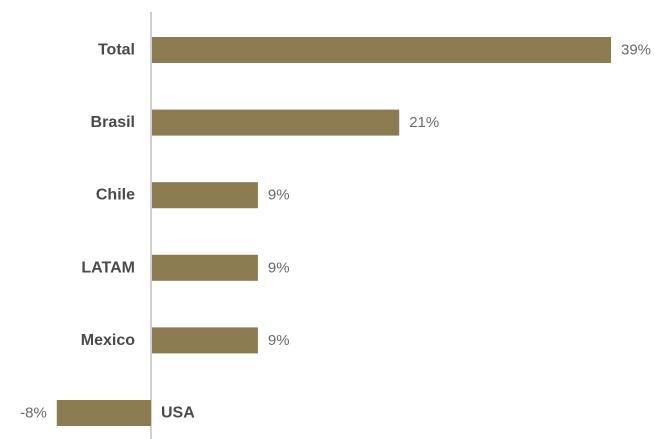 The width and height of the screenshot is (660, 439). Describe the element at coordinates (138, 232) in the screenshot. I see `category-labels-group: Total Brasil Chile LATAM Mexico USA` at that location.